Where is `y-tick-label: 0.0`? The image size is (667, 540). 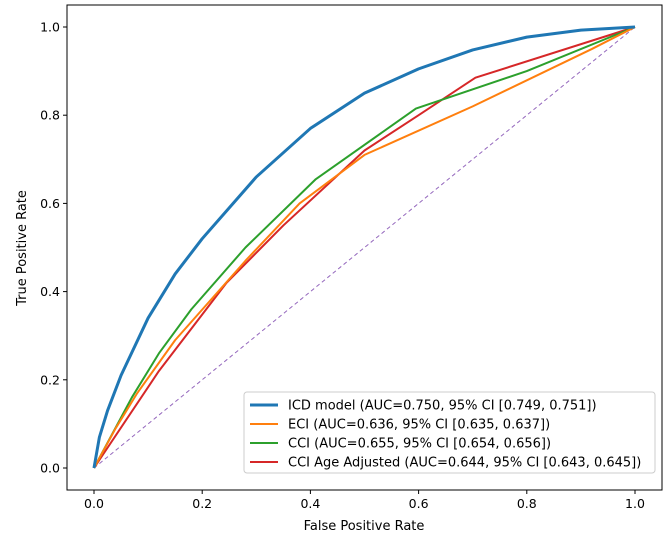
y-tick-label: 0.0 is located at coordinates (50, 468).